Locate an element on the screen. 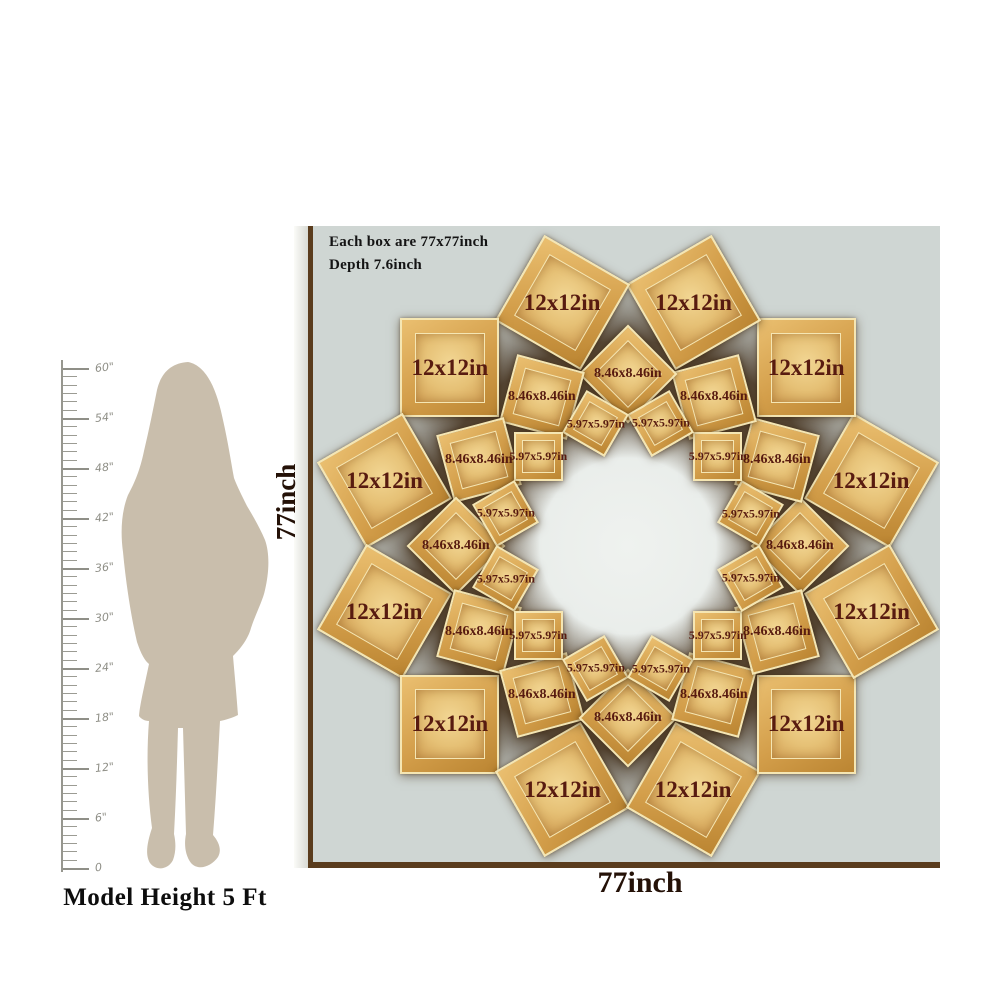  ruler-label: 6" is located at coordinates (101, 817).